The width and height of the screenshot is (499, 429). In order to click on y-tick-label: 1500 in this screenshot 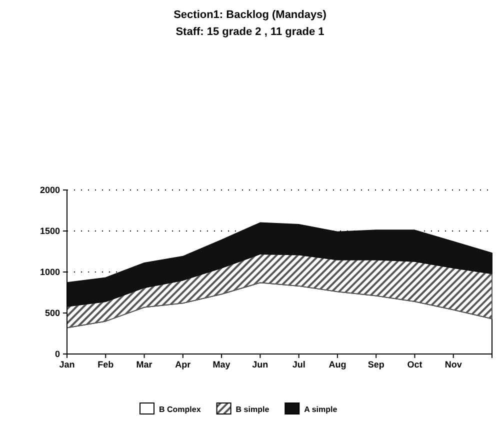, I will do `click(50, 231)`.